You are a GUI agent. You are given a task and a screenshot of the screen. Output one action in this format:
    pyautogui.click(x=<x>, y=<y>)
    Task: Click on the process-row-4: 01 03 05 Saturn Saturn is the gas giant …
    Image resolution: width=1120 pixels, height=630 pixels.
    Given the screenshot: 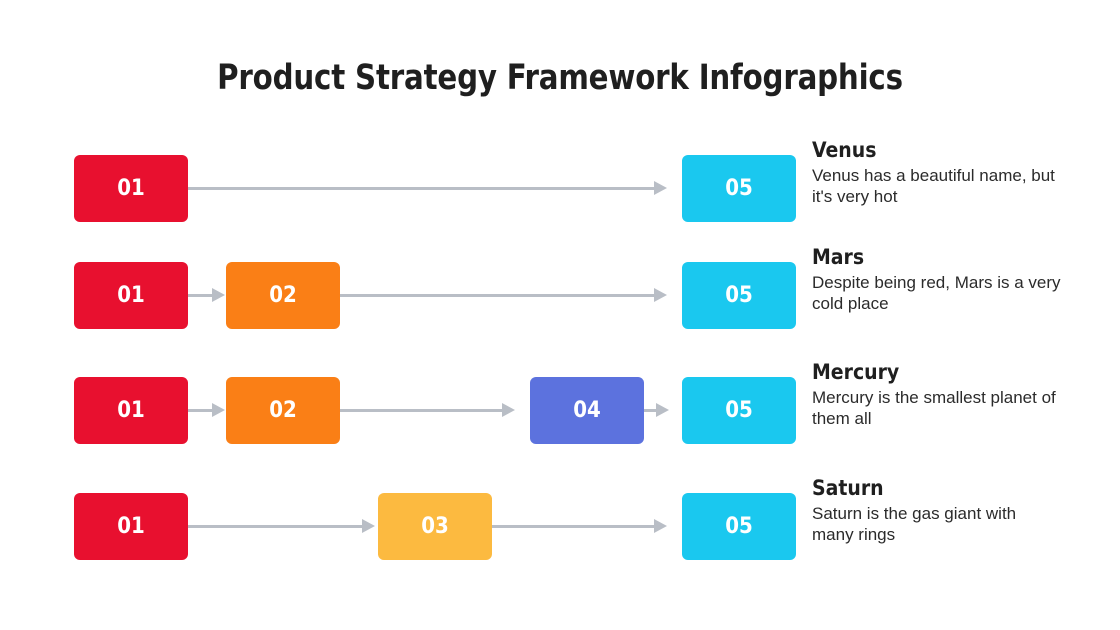 What is the action you would take?
    pyautogui.click(x=560, y=518)
    